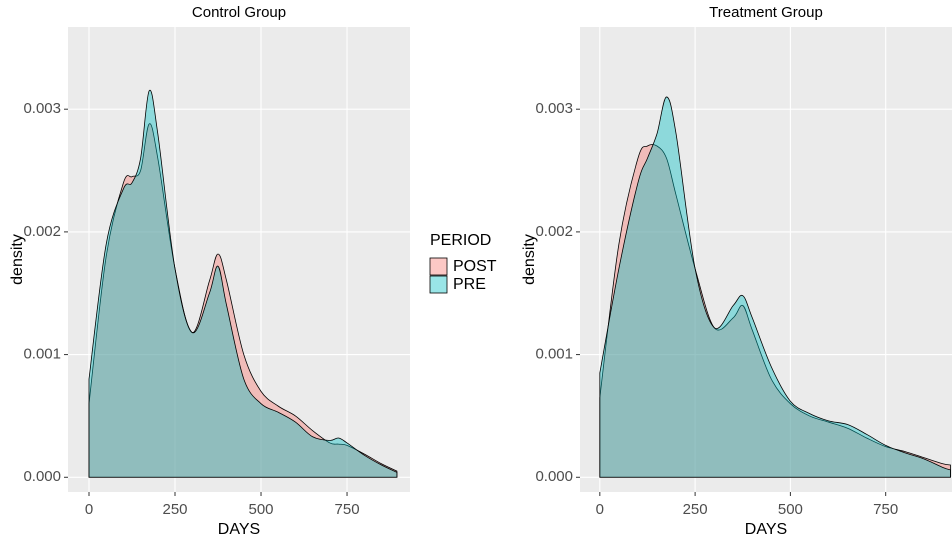  What do you see at coordinates (469, 284) in the screenshot?
I see `legend-label: PRE` at bounding box center [469, 284].